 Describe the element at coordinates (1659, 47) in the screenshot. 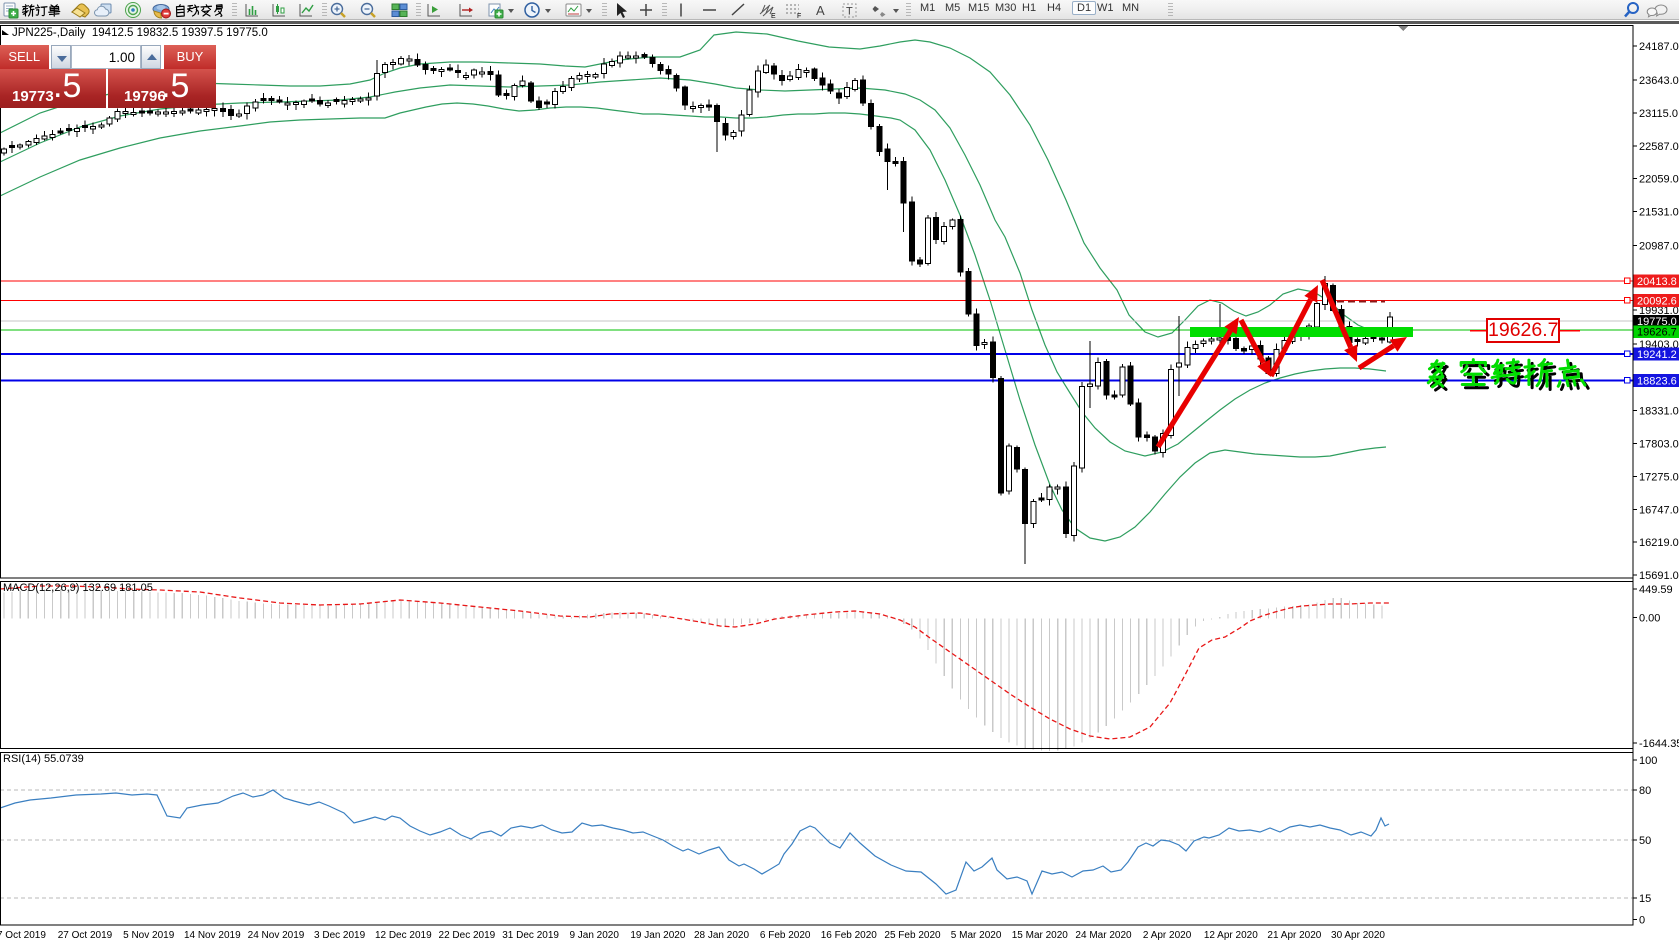

I see `svg-text: 24187.0` at that location.